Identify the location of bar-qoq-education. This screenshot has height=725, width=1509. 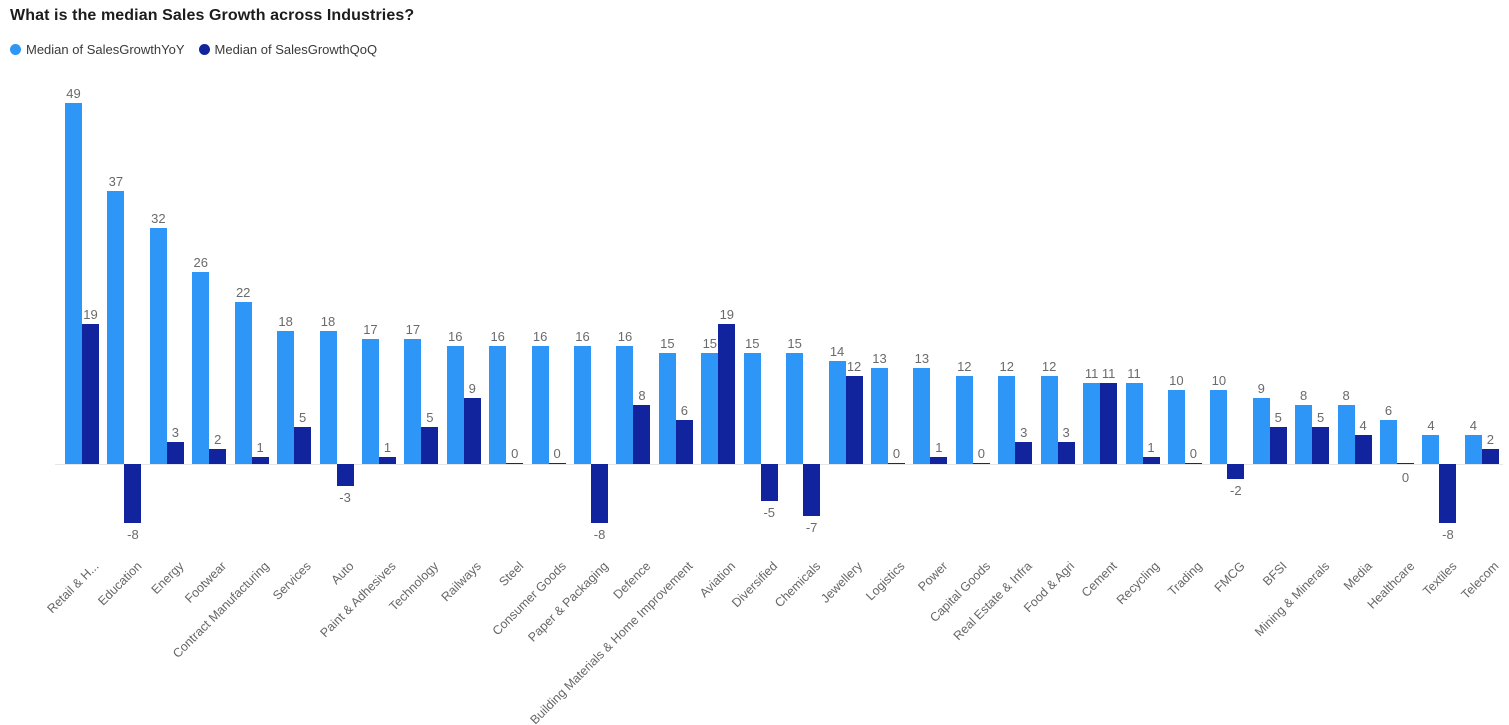
(133, 493).